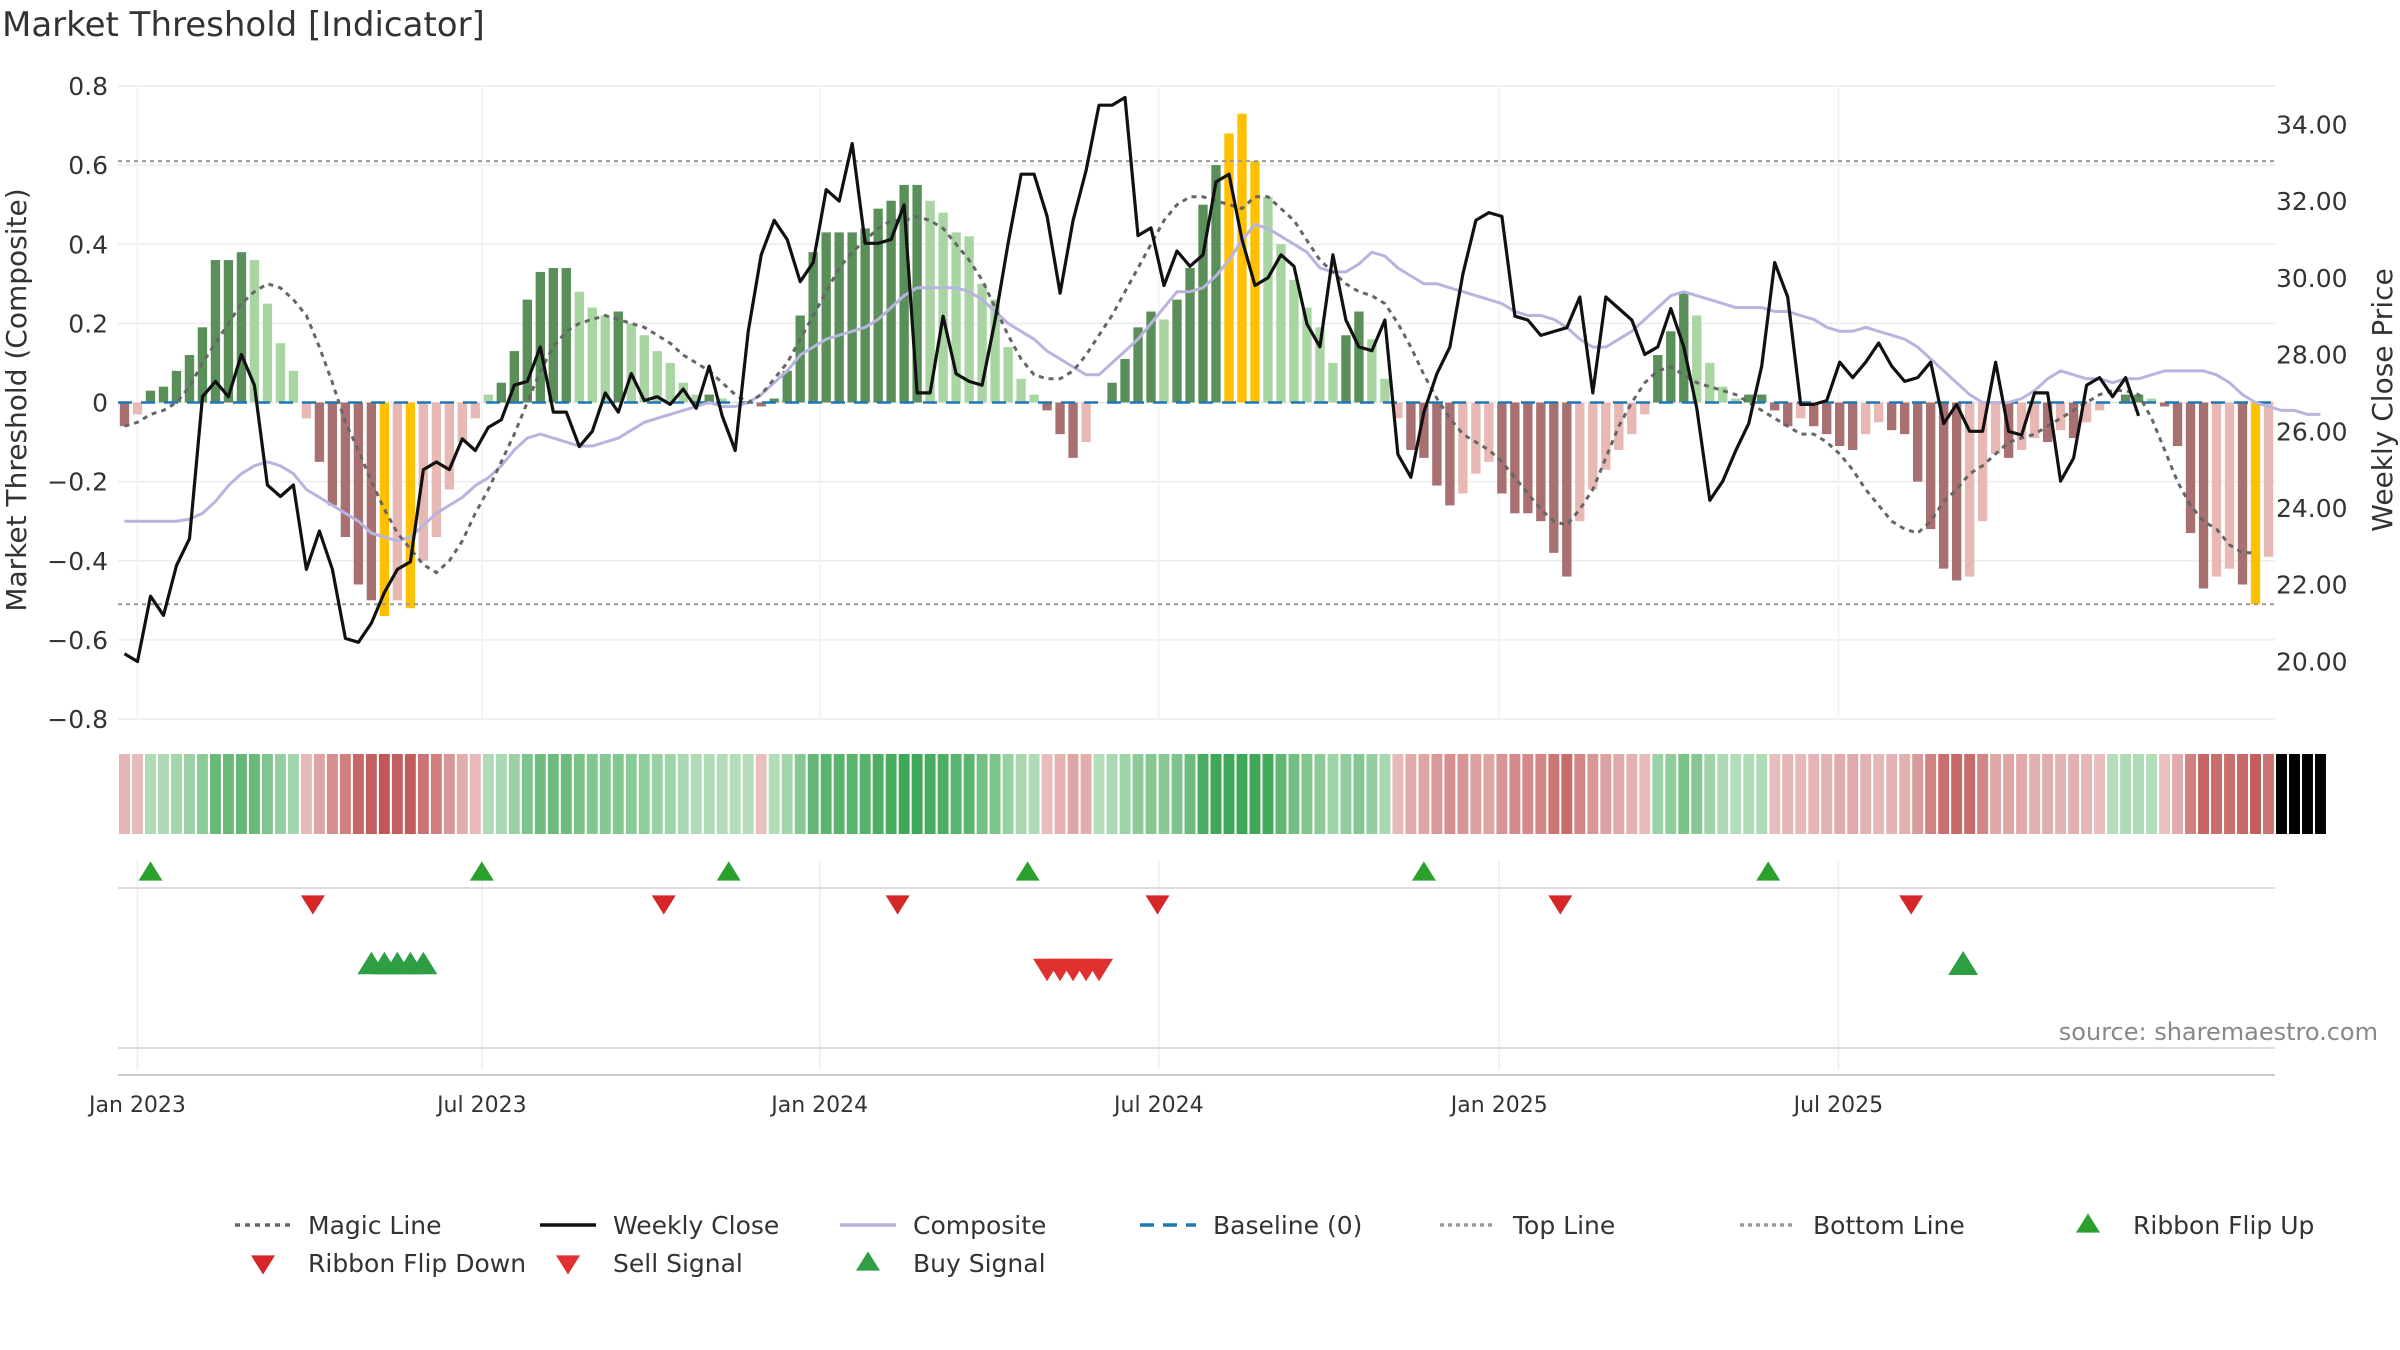 Image resolution: width=2400 pixels, height=1350 pixels. What do you see at coordinates (77, 482) in the screenshot?
I see `y-tick-label: −0.2` at bounding box center [77, 482].